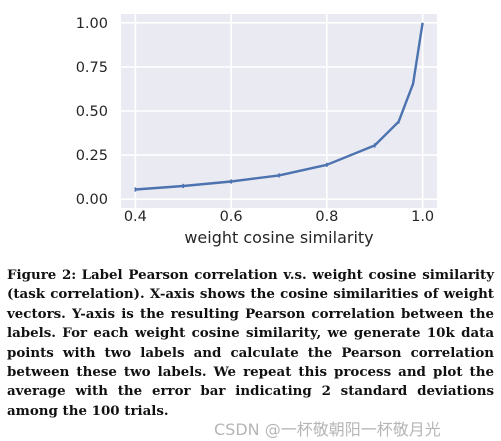  I want to click on x-tick-label: 0.6, so click(231, 217).